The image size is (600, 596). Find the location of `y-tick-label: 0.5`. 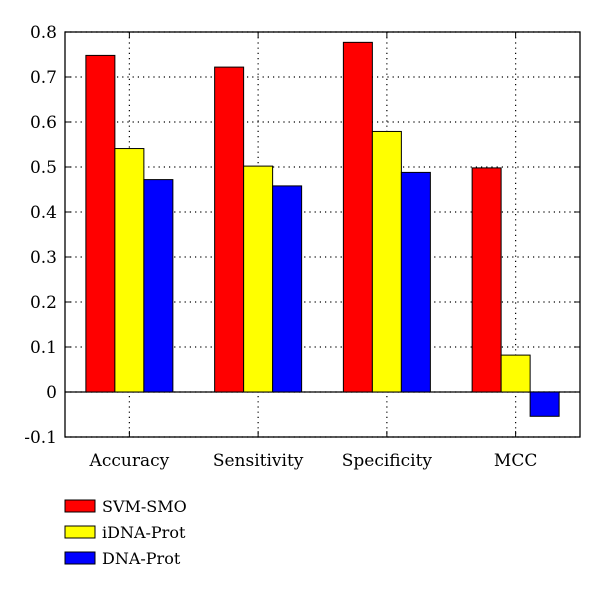

y-tick-label: 0.5 is located at coordinates (43, 168).